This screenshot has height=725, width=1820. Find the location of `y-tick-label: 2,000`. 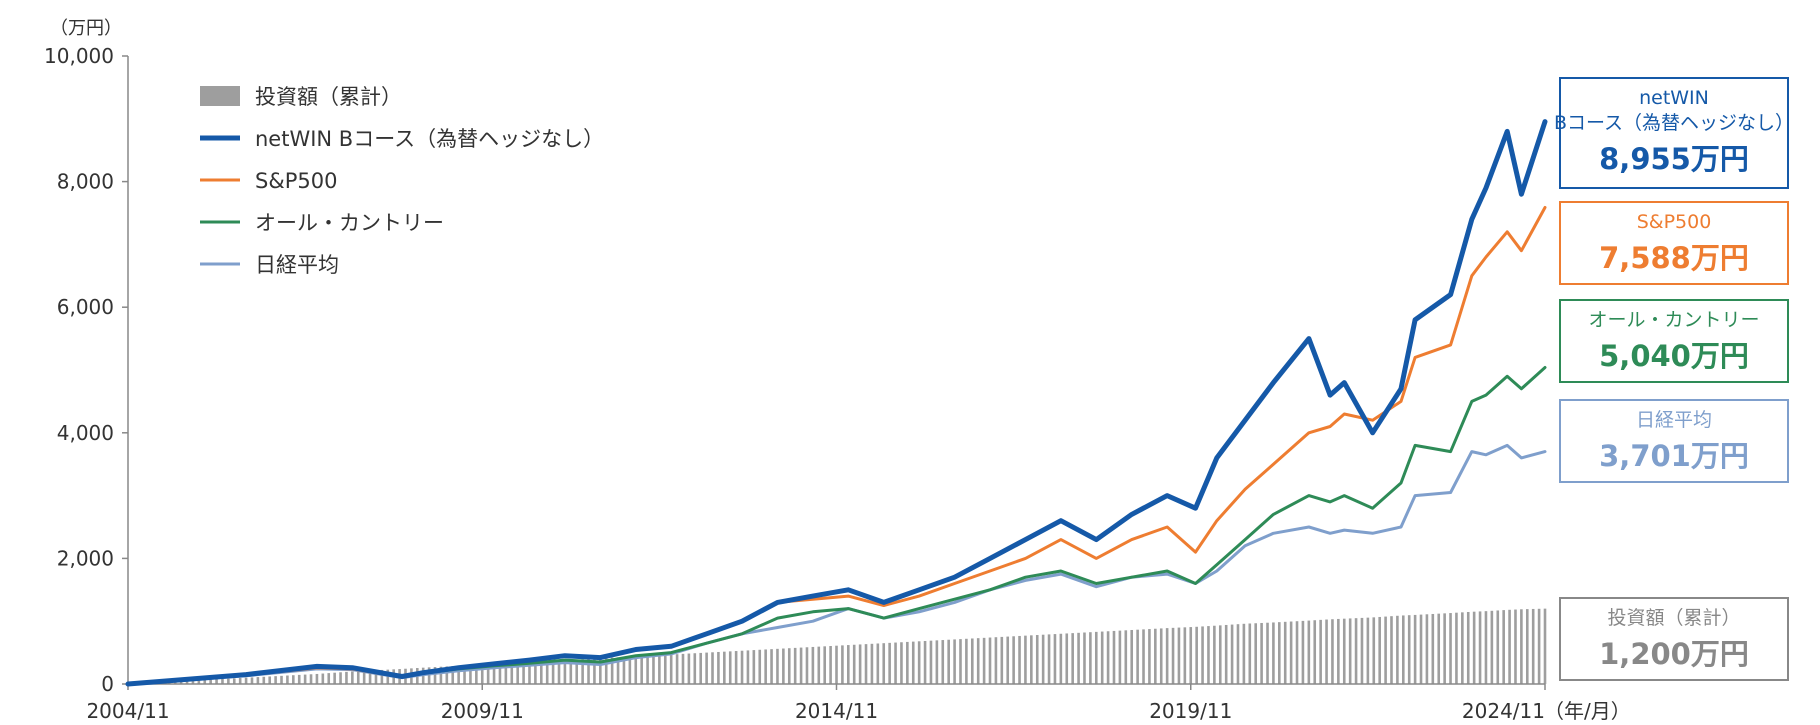

y-tick-label: 2,000 is located at coordinates (85, 558).